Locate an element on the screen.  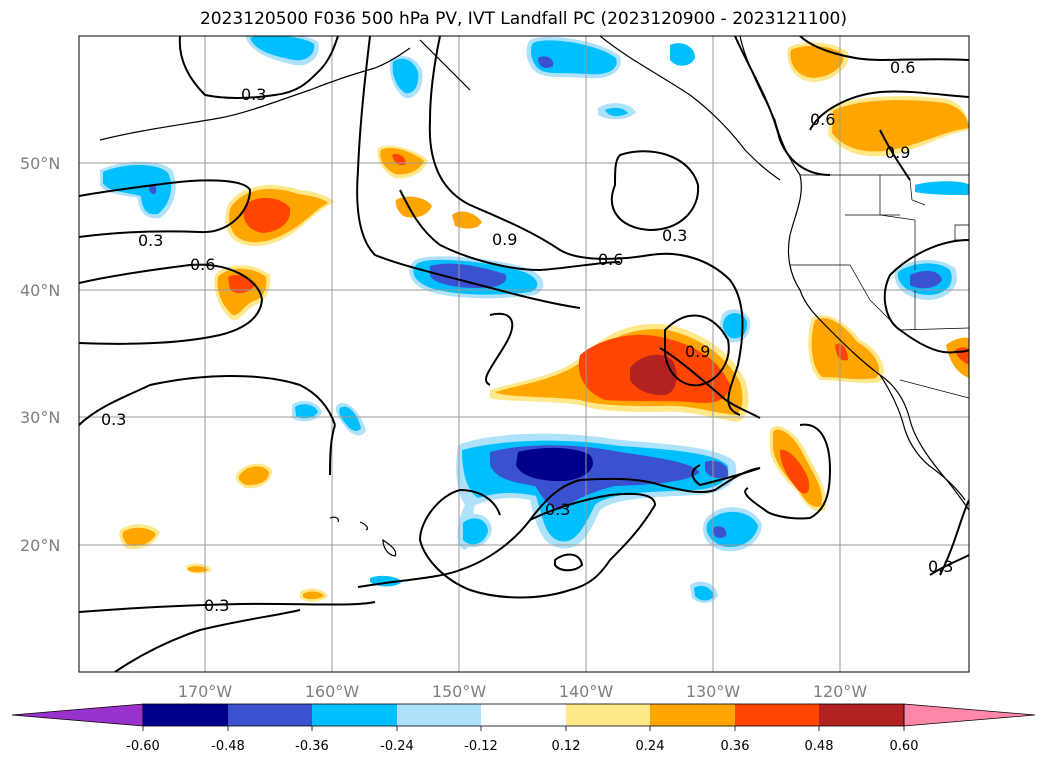
longitude-labels: 170°W 160°W 150°W 140°W 130°W 120°W is located at coordinates (523, 691).